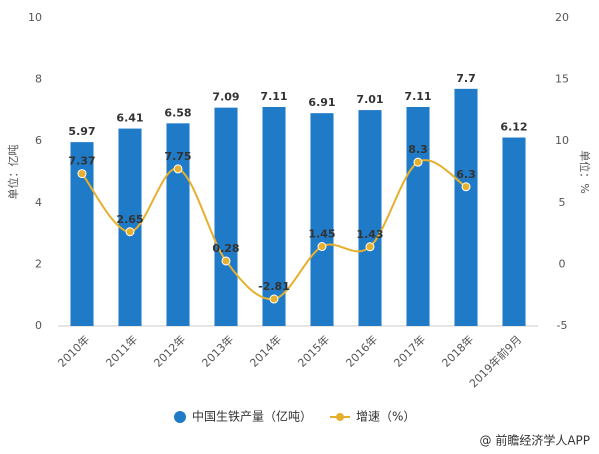  What do you see at coordinates (457, 350) in the screenshot?
I see `x-tick-label: 2018年` at bounding box center [457, 350].